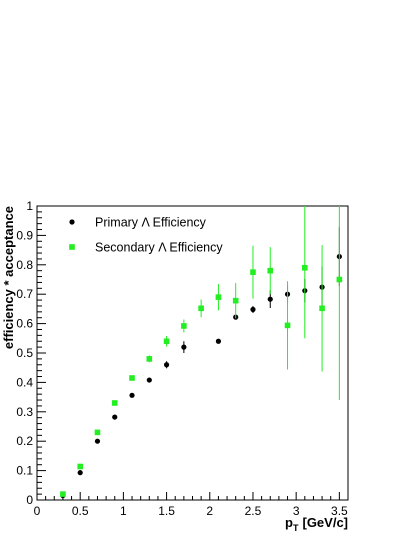 This screenshot has width=415, height=537. I want to click on y-tick-label: 0.8, so click(24, 265).